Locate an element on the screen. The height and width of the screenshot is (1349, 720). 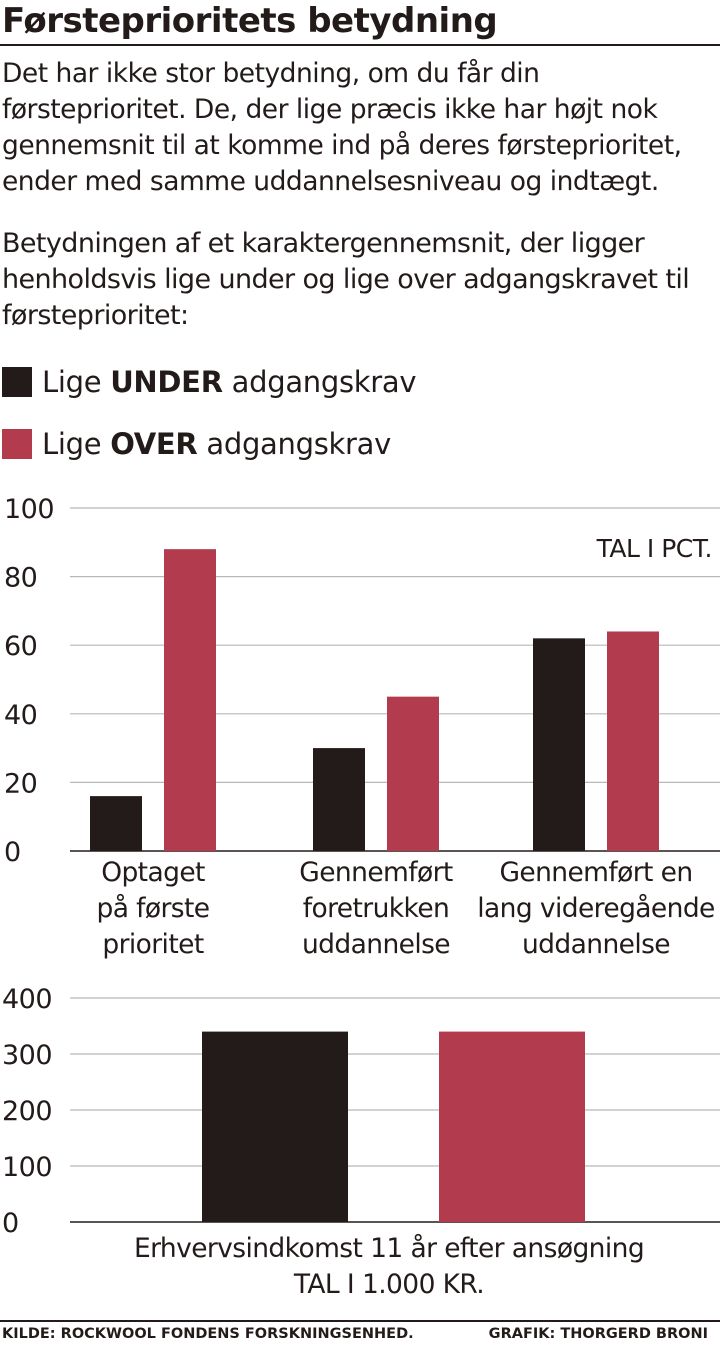
unit-note: TAL I PCT. is located at coordinates (654, 548).